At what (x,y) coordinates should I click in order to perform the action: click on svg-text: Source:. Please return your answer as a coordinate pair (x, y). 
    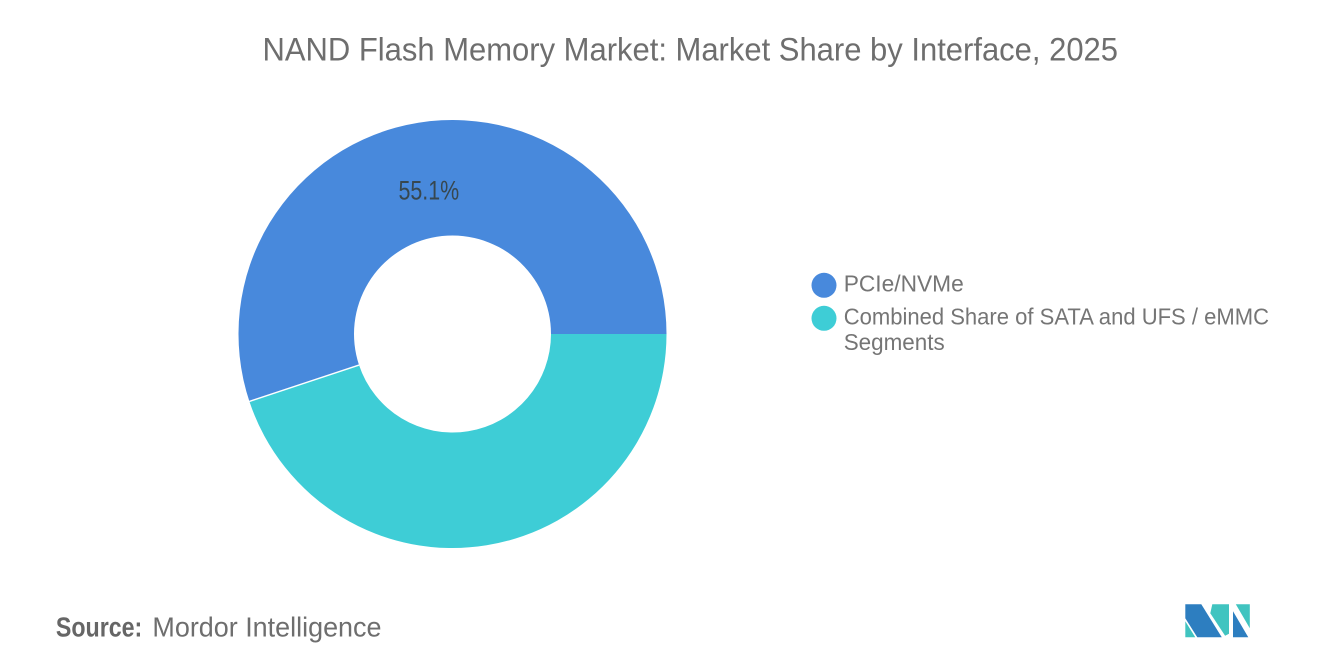
    Looking at the image, I should click on (99, 627).